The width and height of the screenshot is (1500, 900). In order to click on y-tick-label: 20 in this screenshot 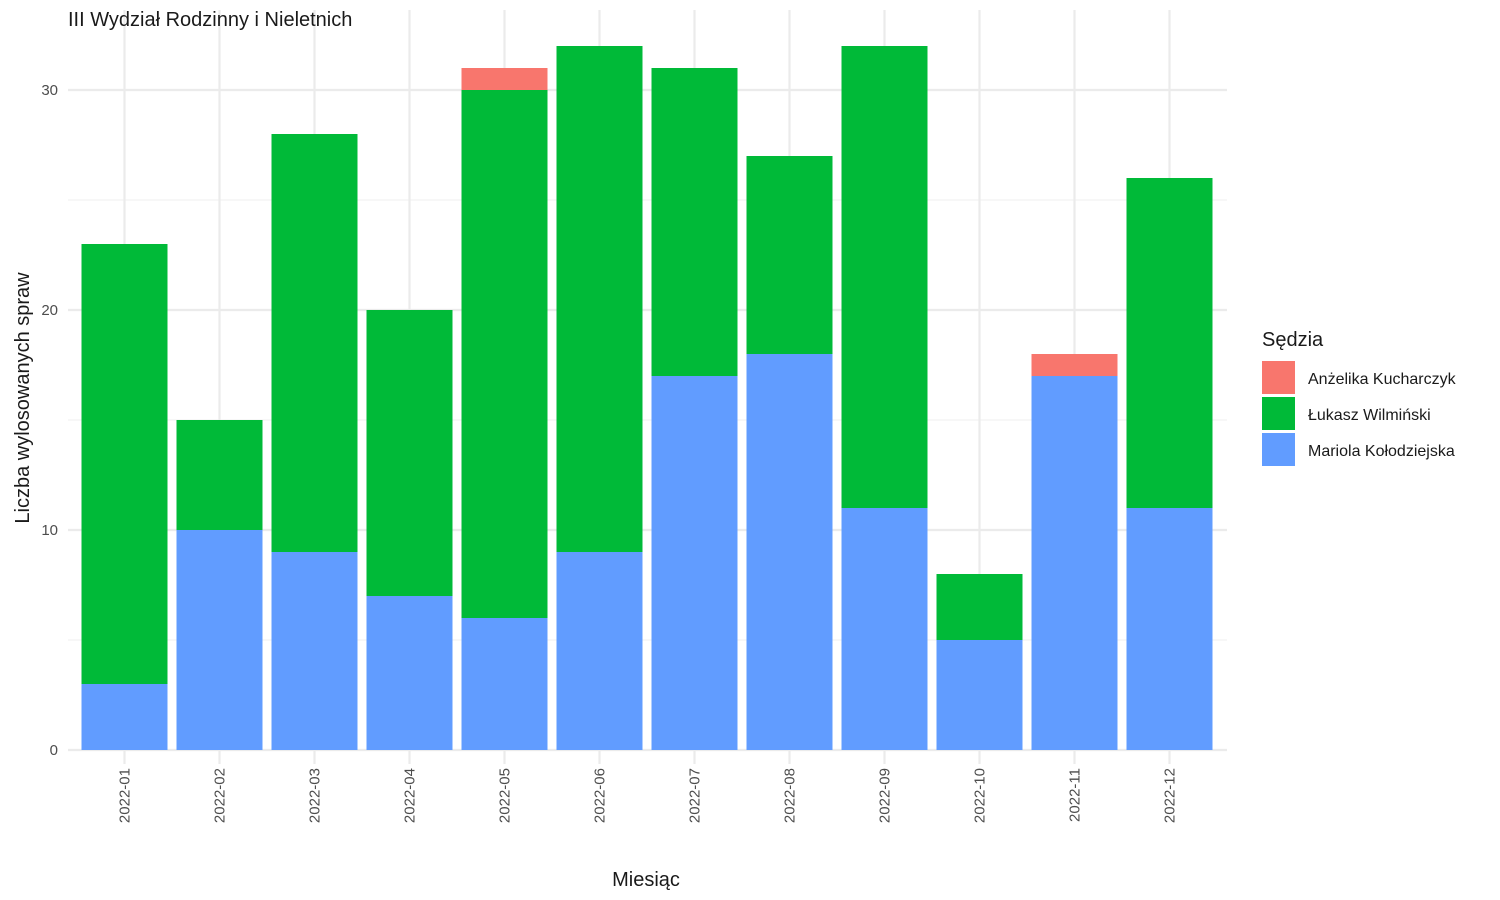, I will do `click(49, 310)`.